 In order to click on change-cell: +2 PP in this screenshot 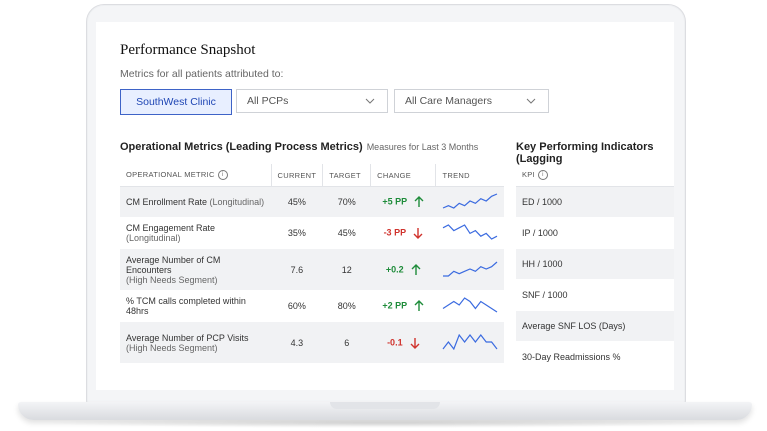, I will do `click(403, 306)`.